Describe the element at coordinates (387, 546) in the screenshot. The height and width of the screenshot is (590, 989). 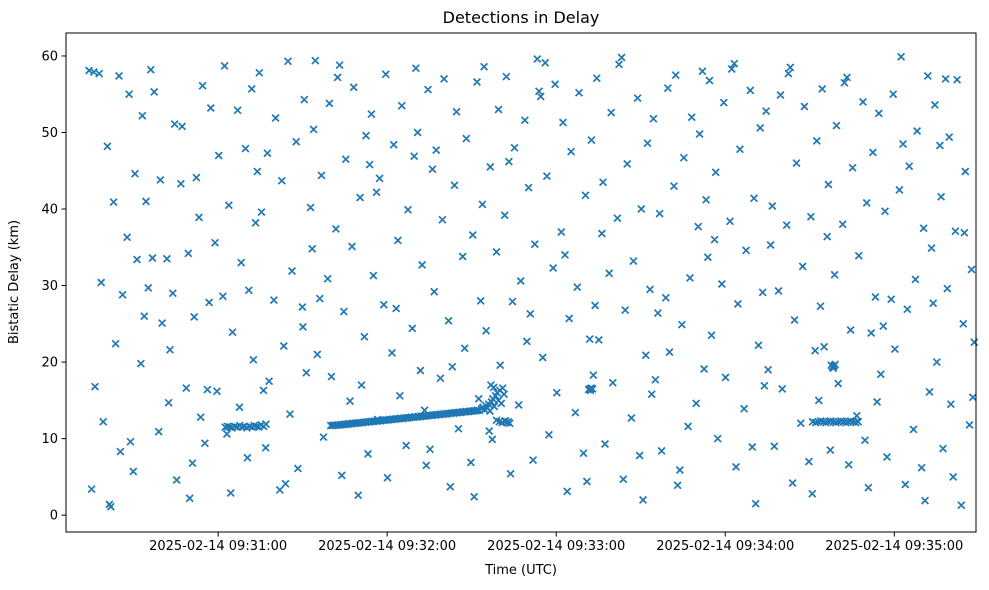
I see `x-tick-label: 2025-02-14 09:32:00` at that location.